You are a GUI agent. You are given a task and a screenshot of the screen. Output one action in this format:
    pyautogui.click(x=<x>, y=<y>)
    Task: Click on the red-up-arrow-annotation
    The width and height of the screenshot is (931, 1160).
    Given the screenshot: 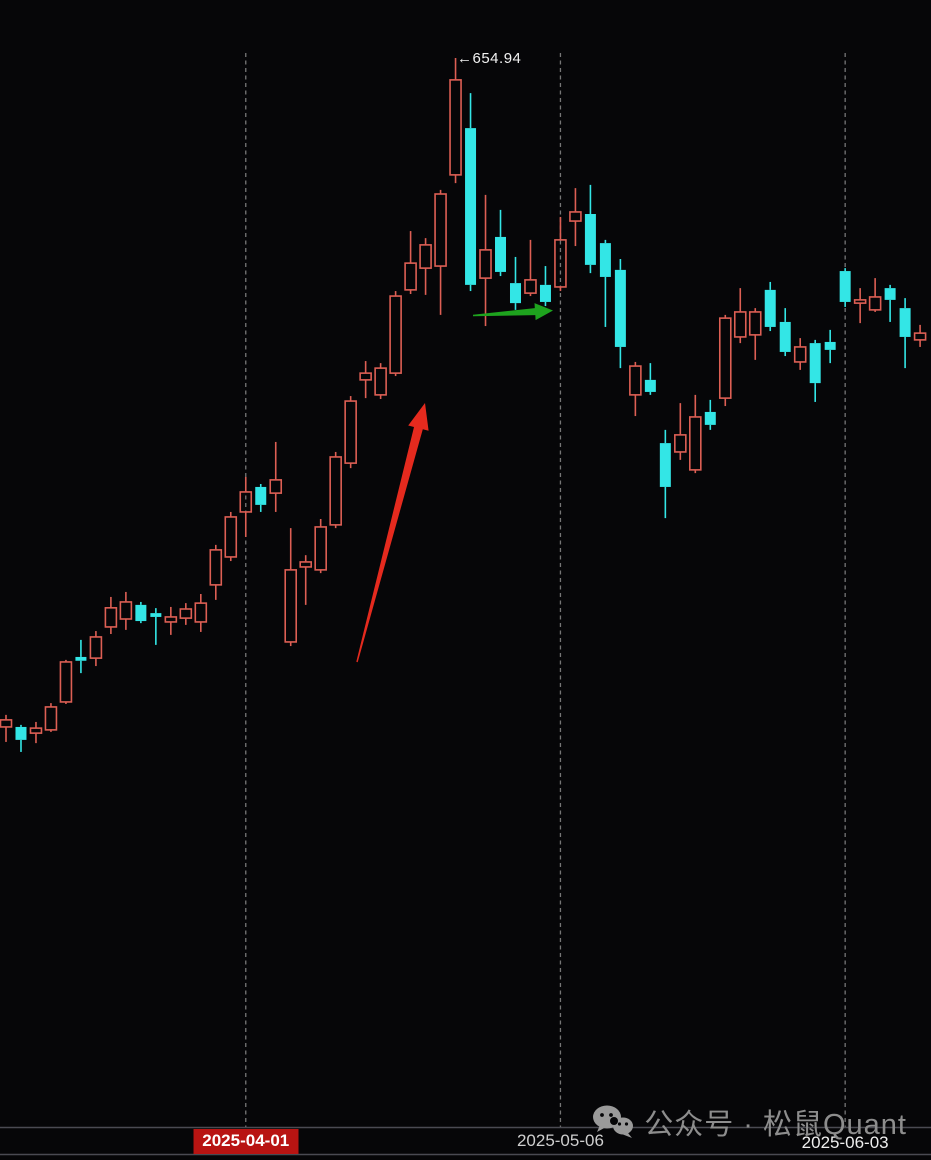 What is the action you would take?
    pyautogui.click(x=392, y=533)
    